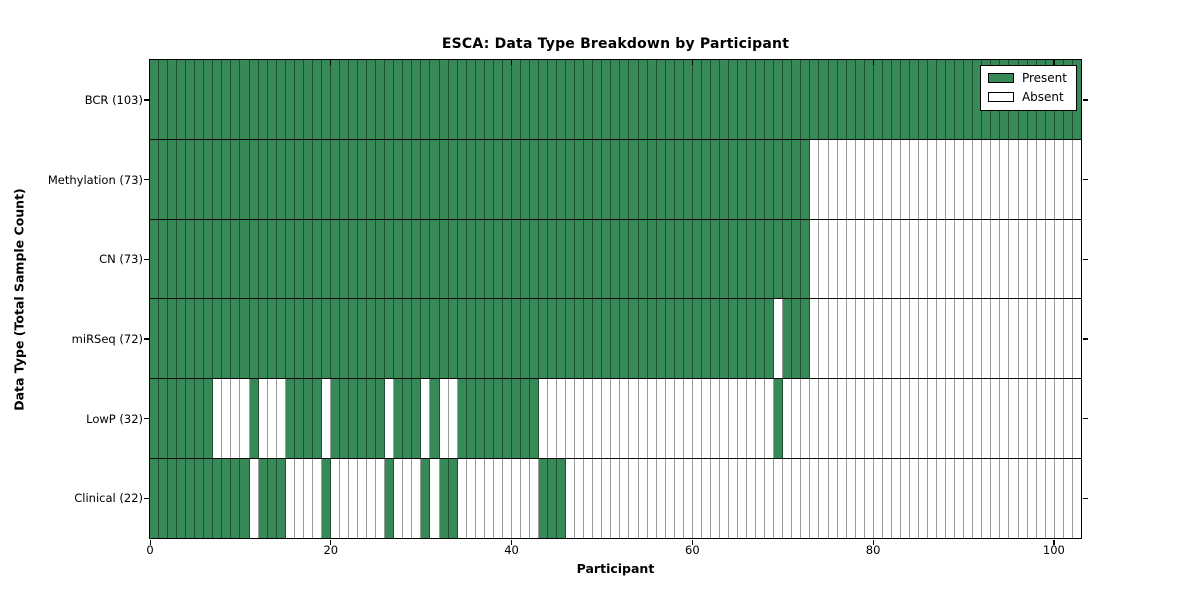  Describe the element at coordinates (1053, 550) in the screenshot. I see `x-tick-label-100: 100` at that location.